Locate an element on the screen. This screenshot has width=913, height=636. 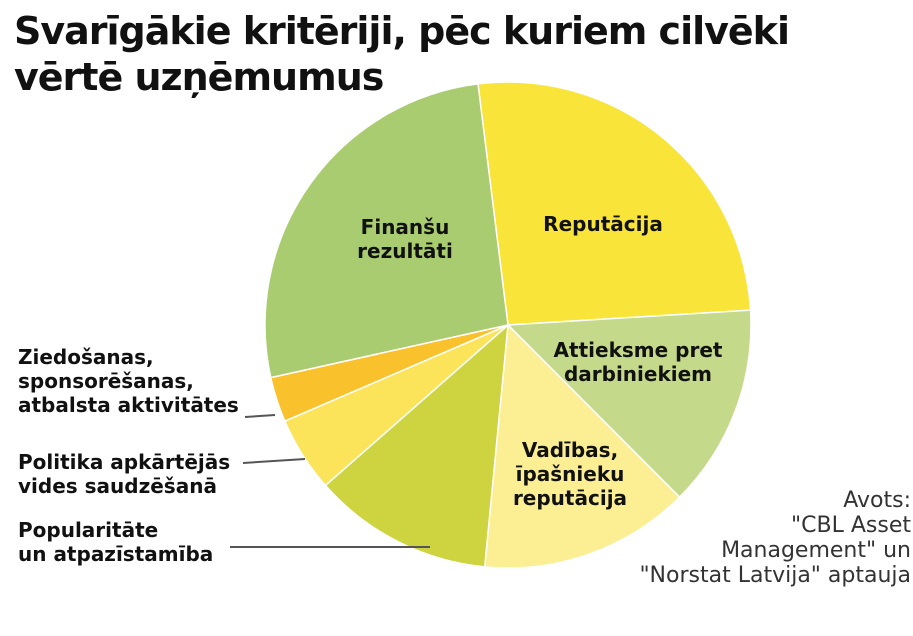
slice-label: Finanšu rezultāti is located at coordinates (405, 239).